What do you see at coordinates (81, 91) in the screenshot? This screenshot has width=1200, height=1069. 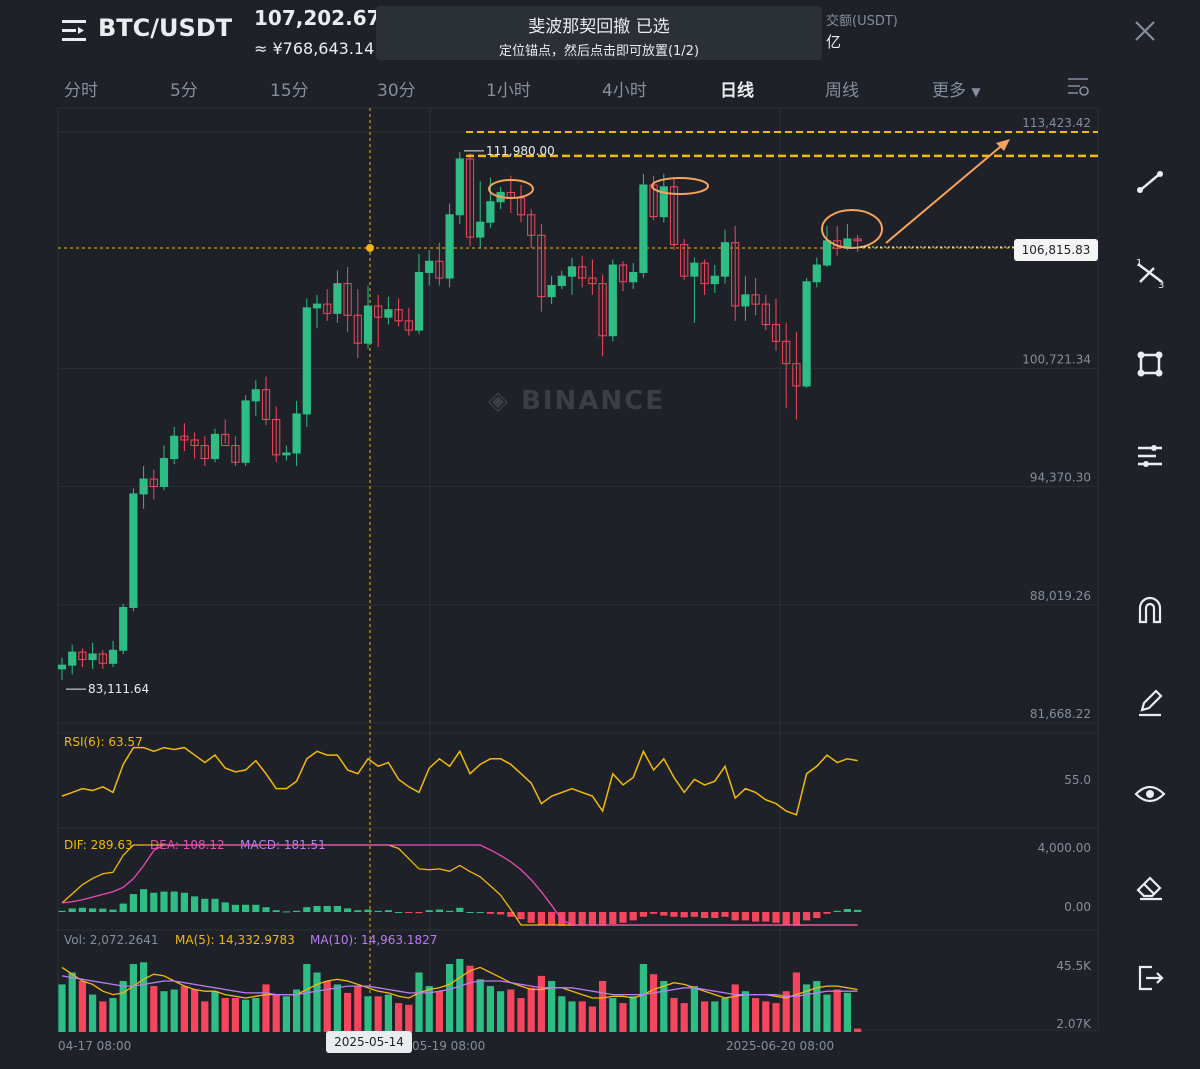 I see `tab-fenshi: 分时` at bounding box center [81, 91].